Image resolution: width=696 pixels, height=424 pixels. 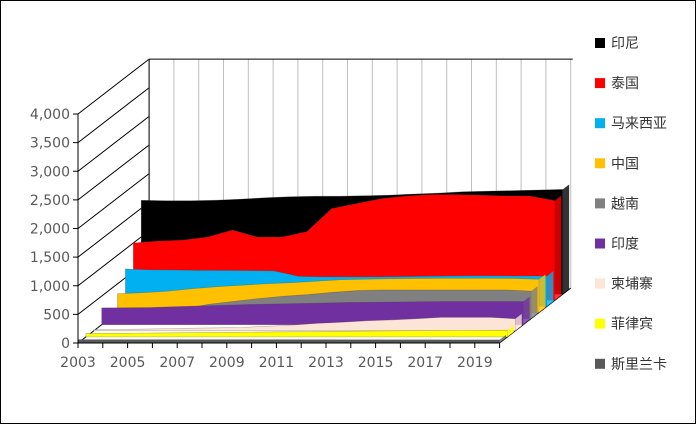 What do you see at coordinates (50, 115) in the screenshot?
I see `y-tick-label: 4,000` at bounding box center [50, 115].